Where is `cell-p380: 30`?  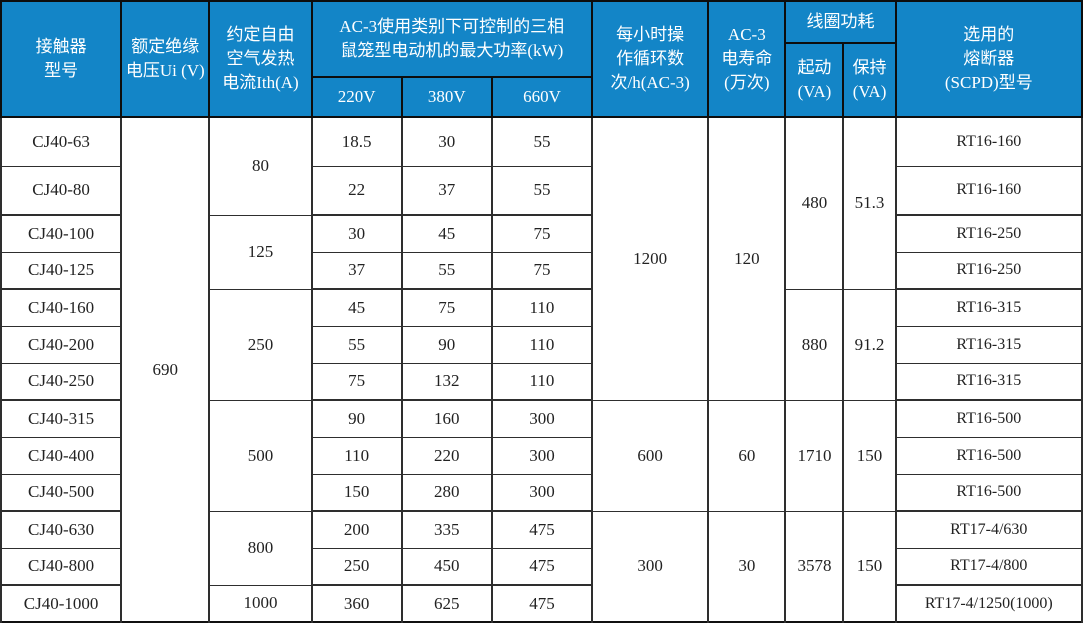
cell-p380: 30 is located at coordinates (446, 141).